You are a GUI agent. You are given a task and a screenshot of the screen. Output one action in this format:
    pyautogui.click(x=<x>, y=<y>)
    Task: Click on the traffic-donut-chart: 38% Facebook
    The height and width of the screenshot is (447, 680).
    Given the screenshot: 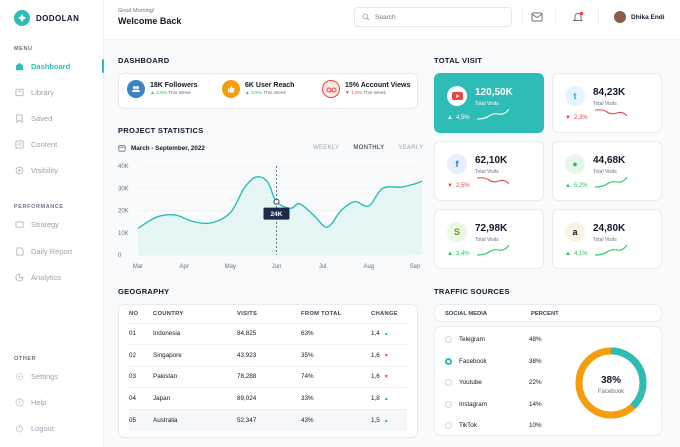 What is the action you would take?
    pyautogui.click(x=611, y=383)
    